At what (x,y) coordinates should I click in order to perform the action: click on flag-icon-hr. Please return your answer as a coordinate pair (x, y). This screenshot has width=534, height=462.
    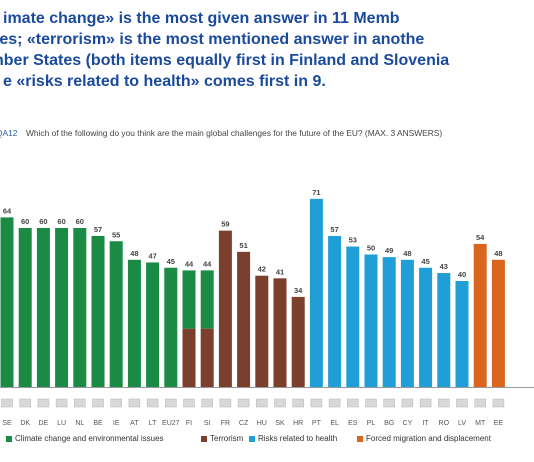
    Looking at the image, I should click on (298, 403).